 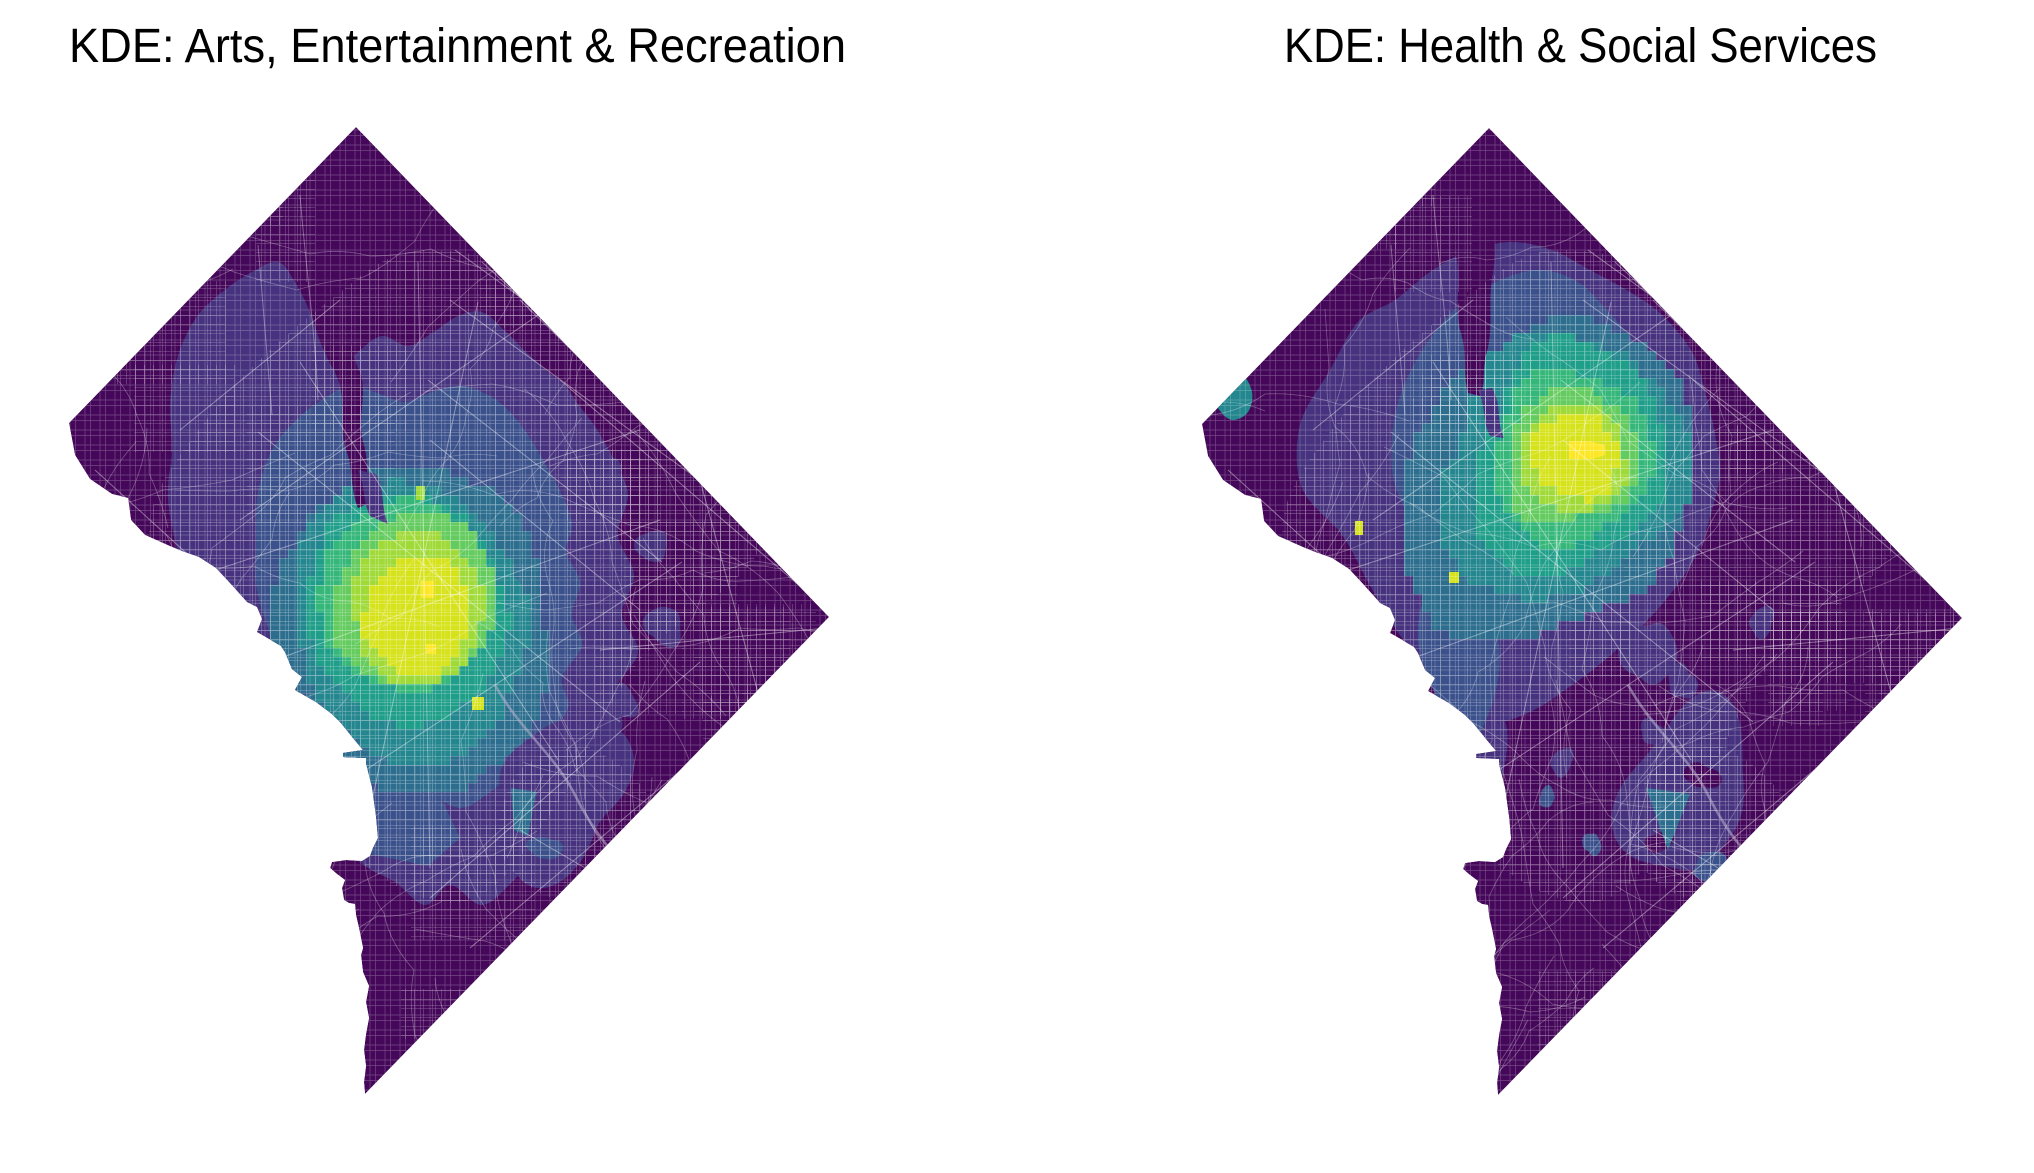 I want to click on svg-text: KDE: Health & Social Services, so click(x=1580, y=46).